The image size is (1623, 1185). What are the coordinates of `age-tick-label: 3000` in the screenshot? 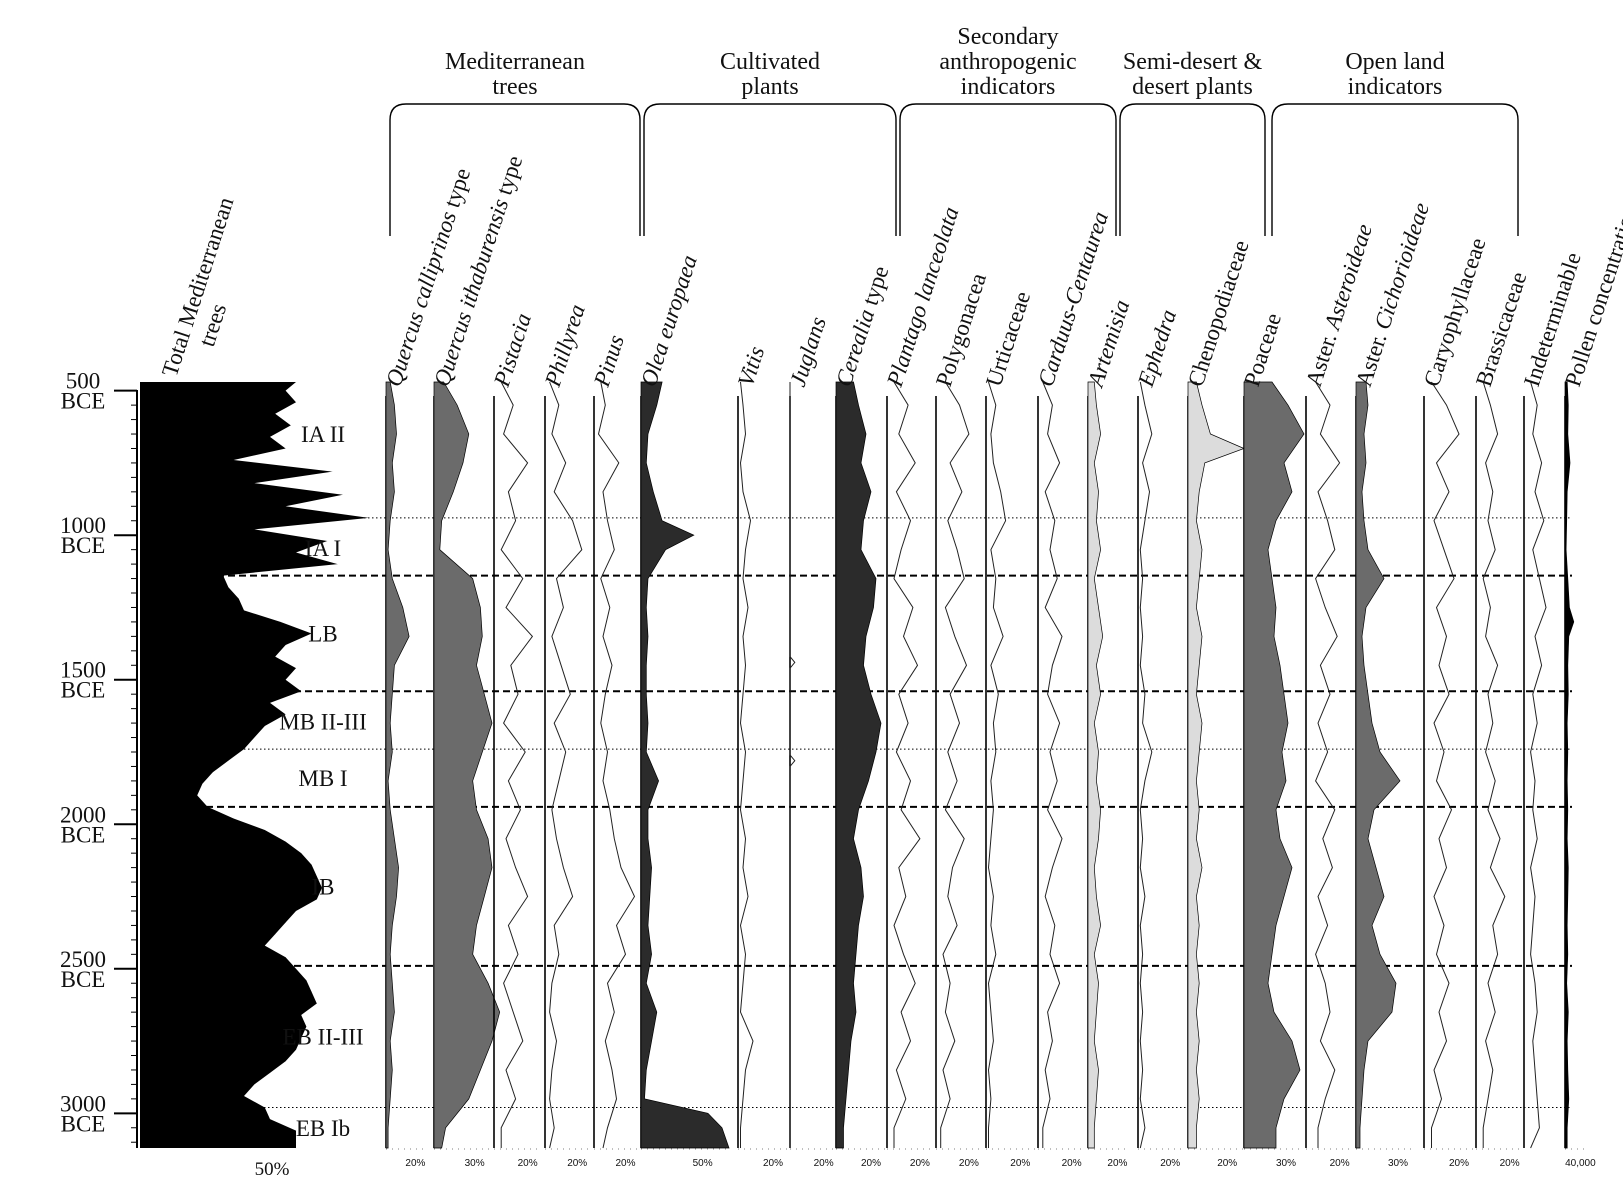 It's located at (83, 1103).